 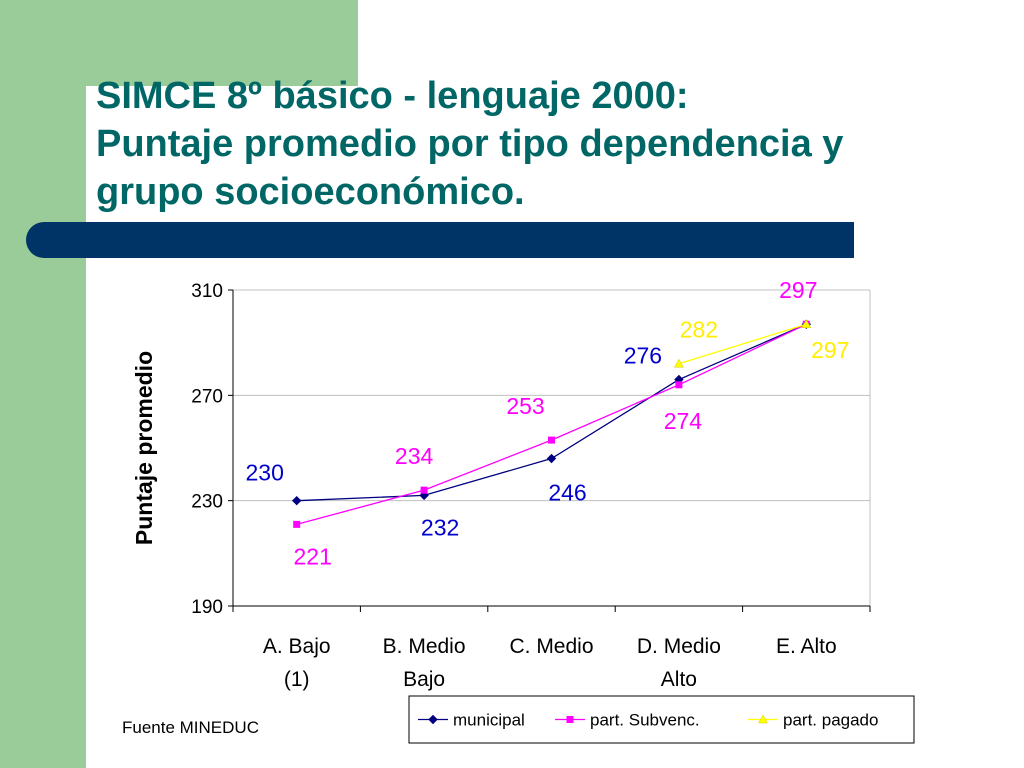 What do you see at coordinates (551, 646) in the screenshot?
I see `x-tick-label: C. Medio` at bounding box center [551, 646].